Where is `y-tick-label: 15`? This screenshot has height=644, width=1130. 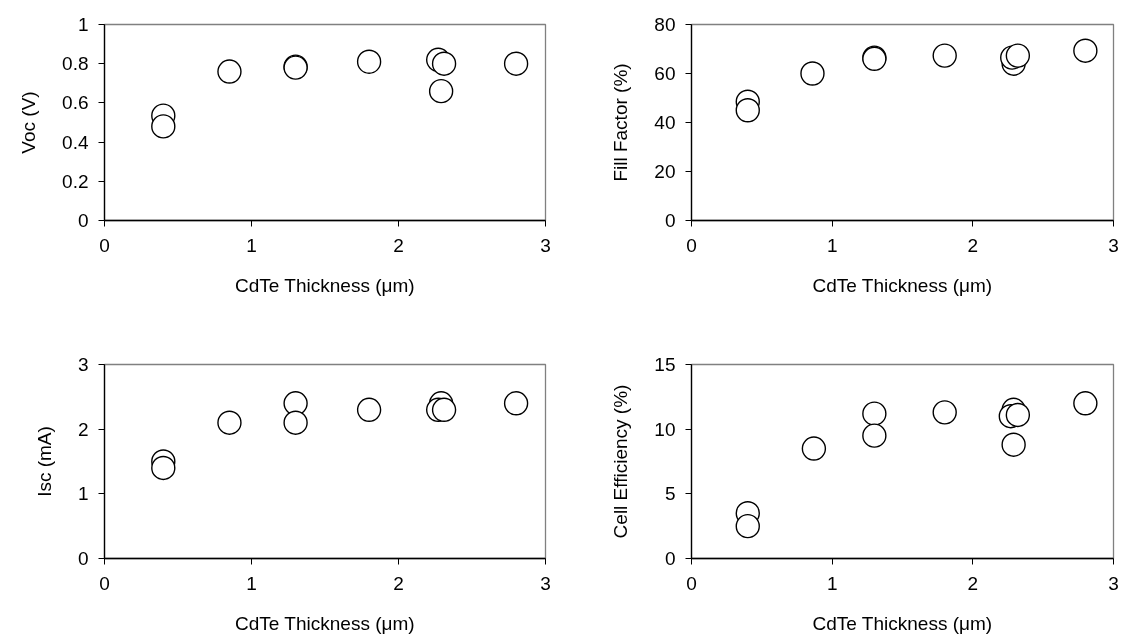 y-tick-label: 15 is located at coordinates (665, 364).